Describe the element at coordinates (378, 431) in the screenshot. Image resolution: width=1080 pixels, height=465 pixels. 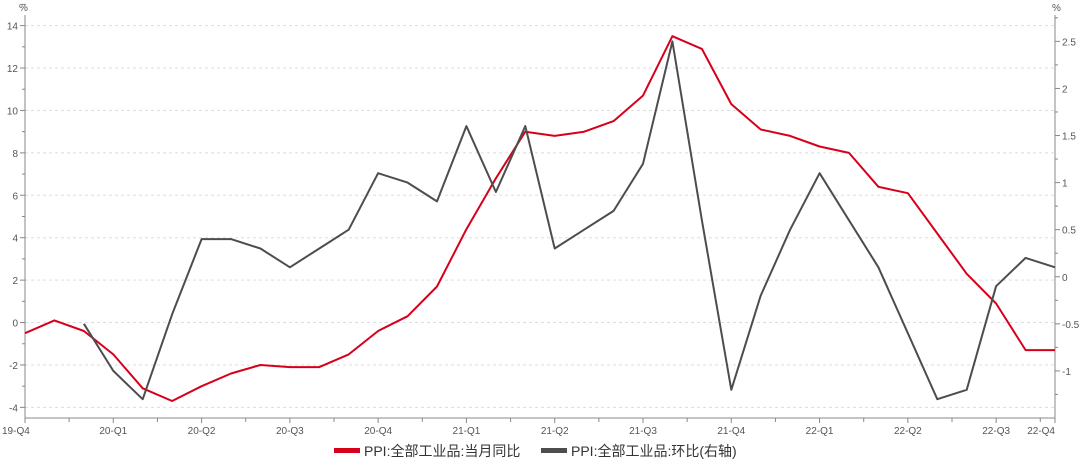
I see `x-tick-label: 20-Q4` at that location.